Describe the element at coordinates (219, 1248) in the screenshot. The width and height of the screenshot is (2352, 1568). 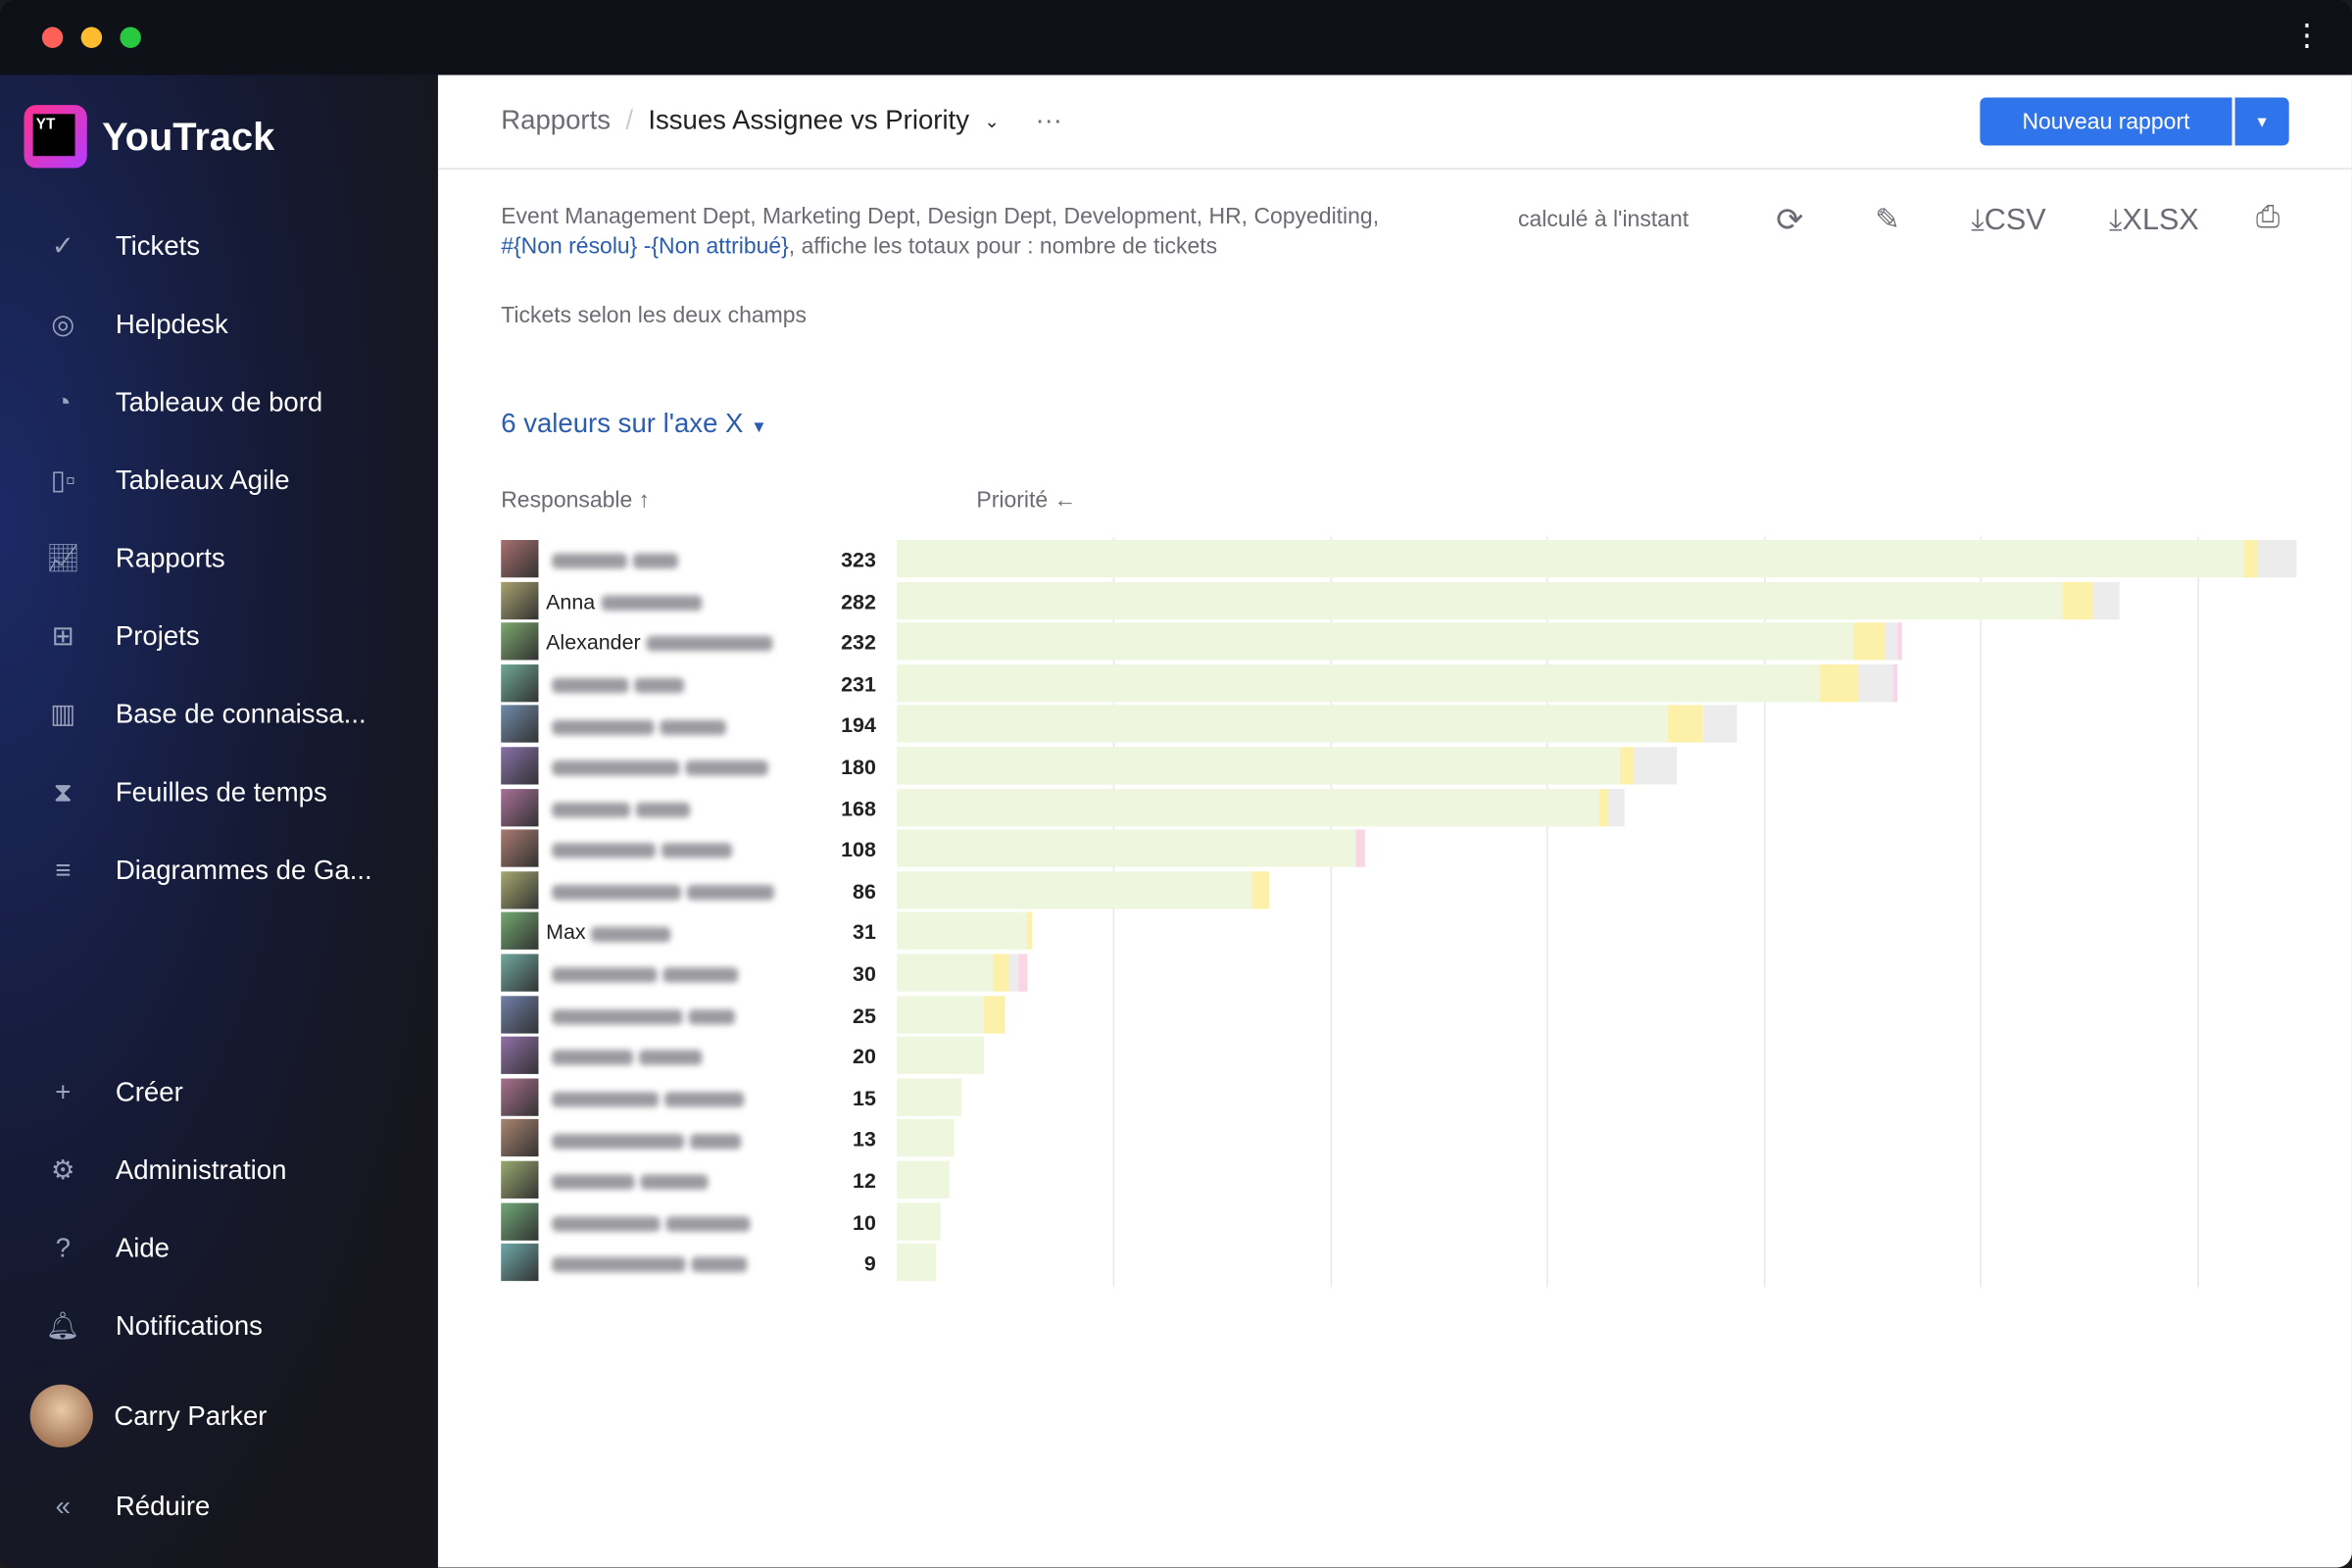
I see `sidebar-item-help: ? Aide` at that location.